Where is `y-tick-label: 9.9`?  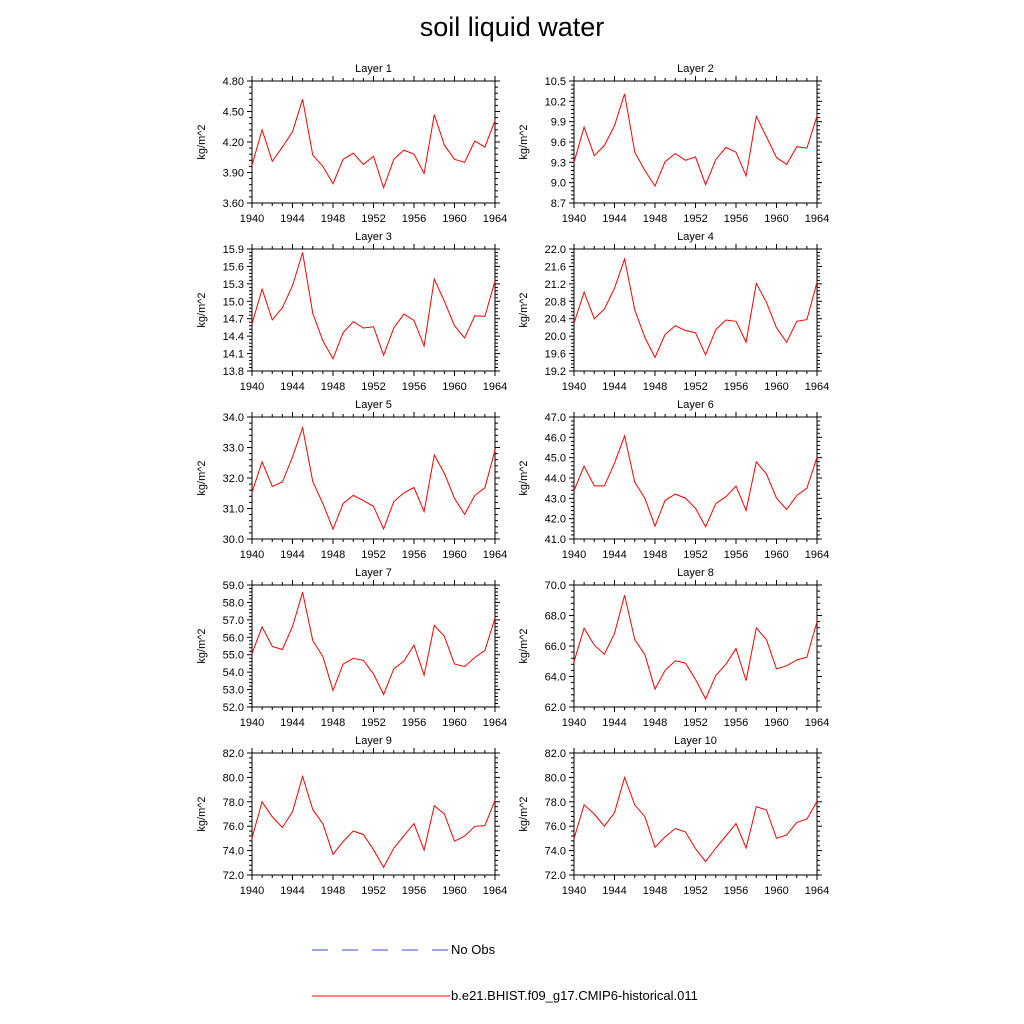 y-tick-label: 9.9 is located at coordinates (558, 123).